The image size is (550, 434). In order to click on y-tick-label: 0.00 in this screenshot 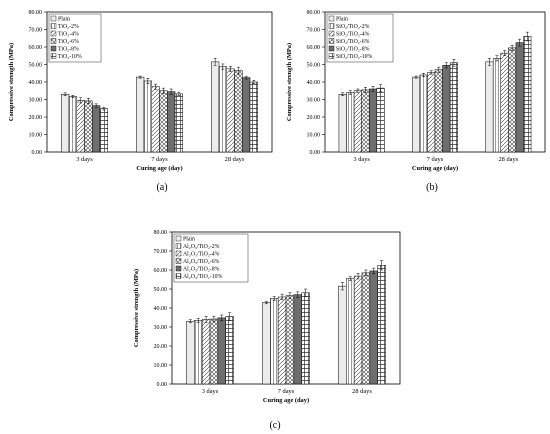, I will do `click(37, 153)`.